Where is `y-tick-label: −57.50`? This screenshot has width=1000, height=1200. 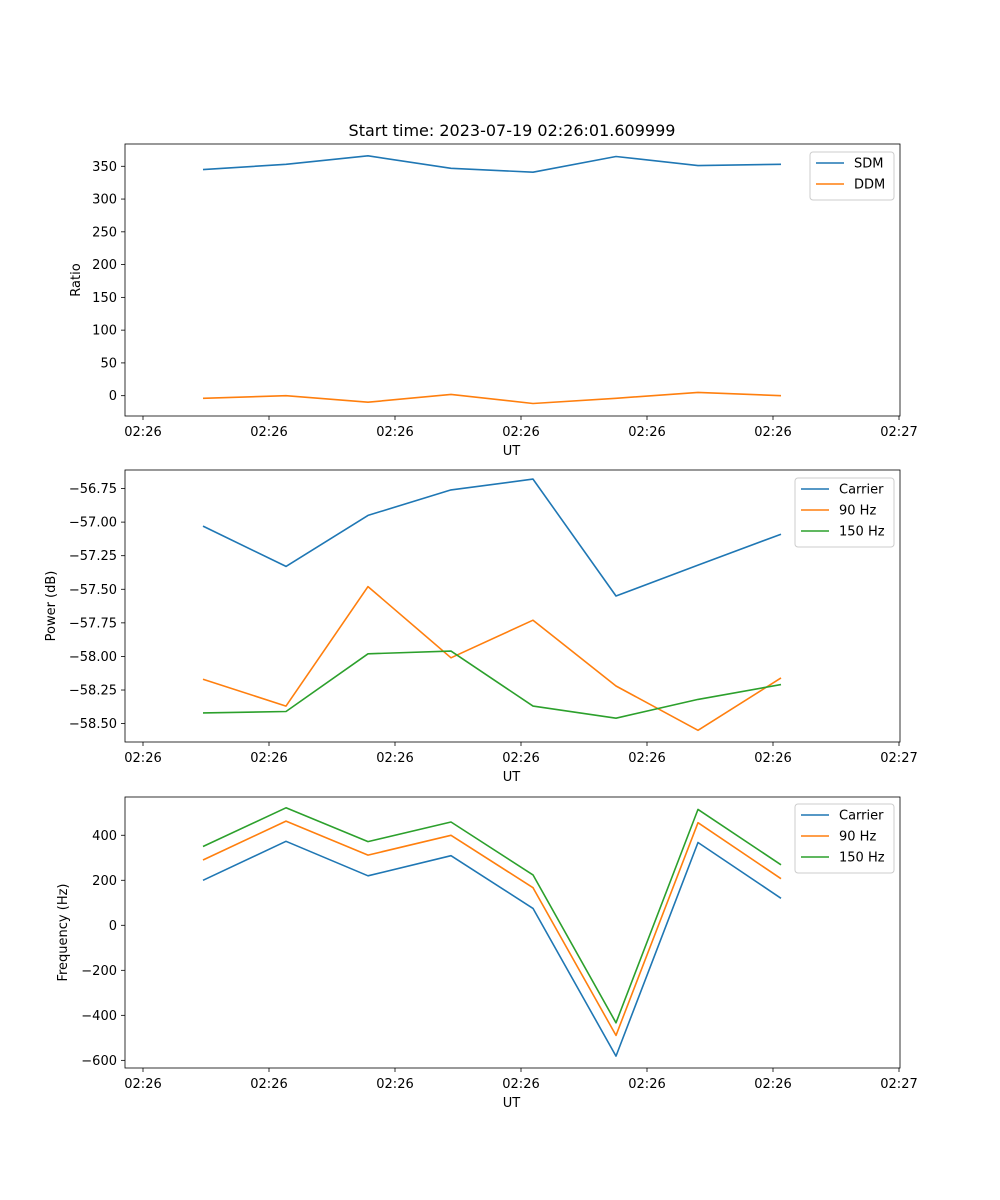
y-tick-label: −57.50 is located at coordinates (93, 590).